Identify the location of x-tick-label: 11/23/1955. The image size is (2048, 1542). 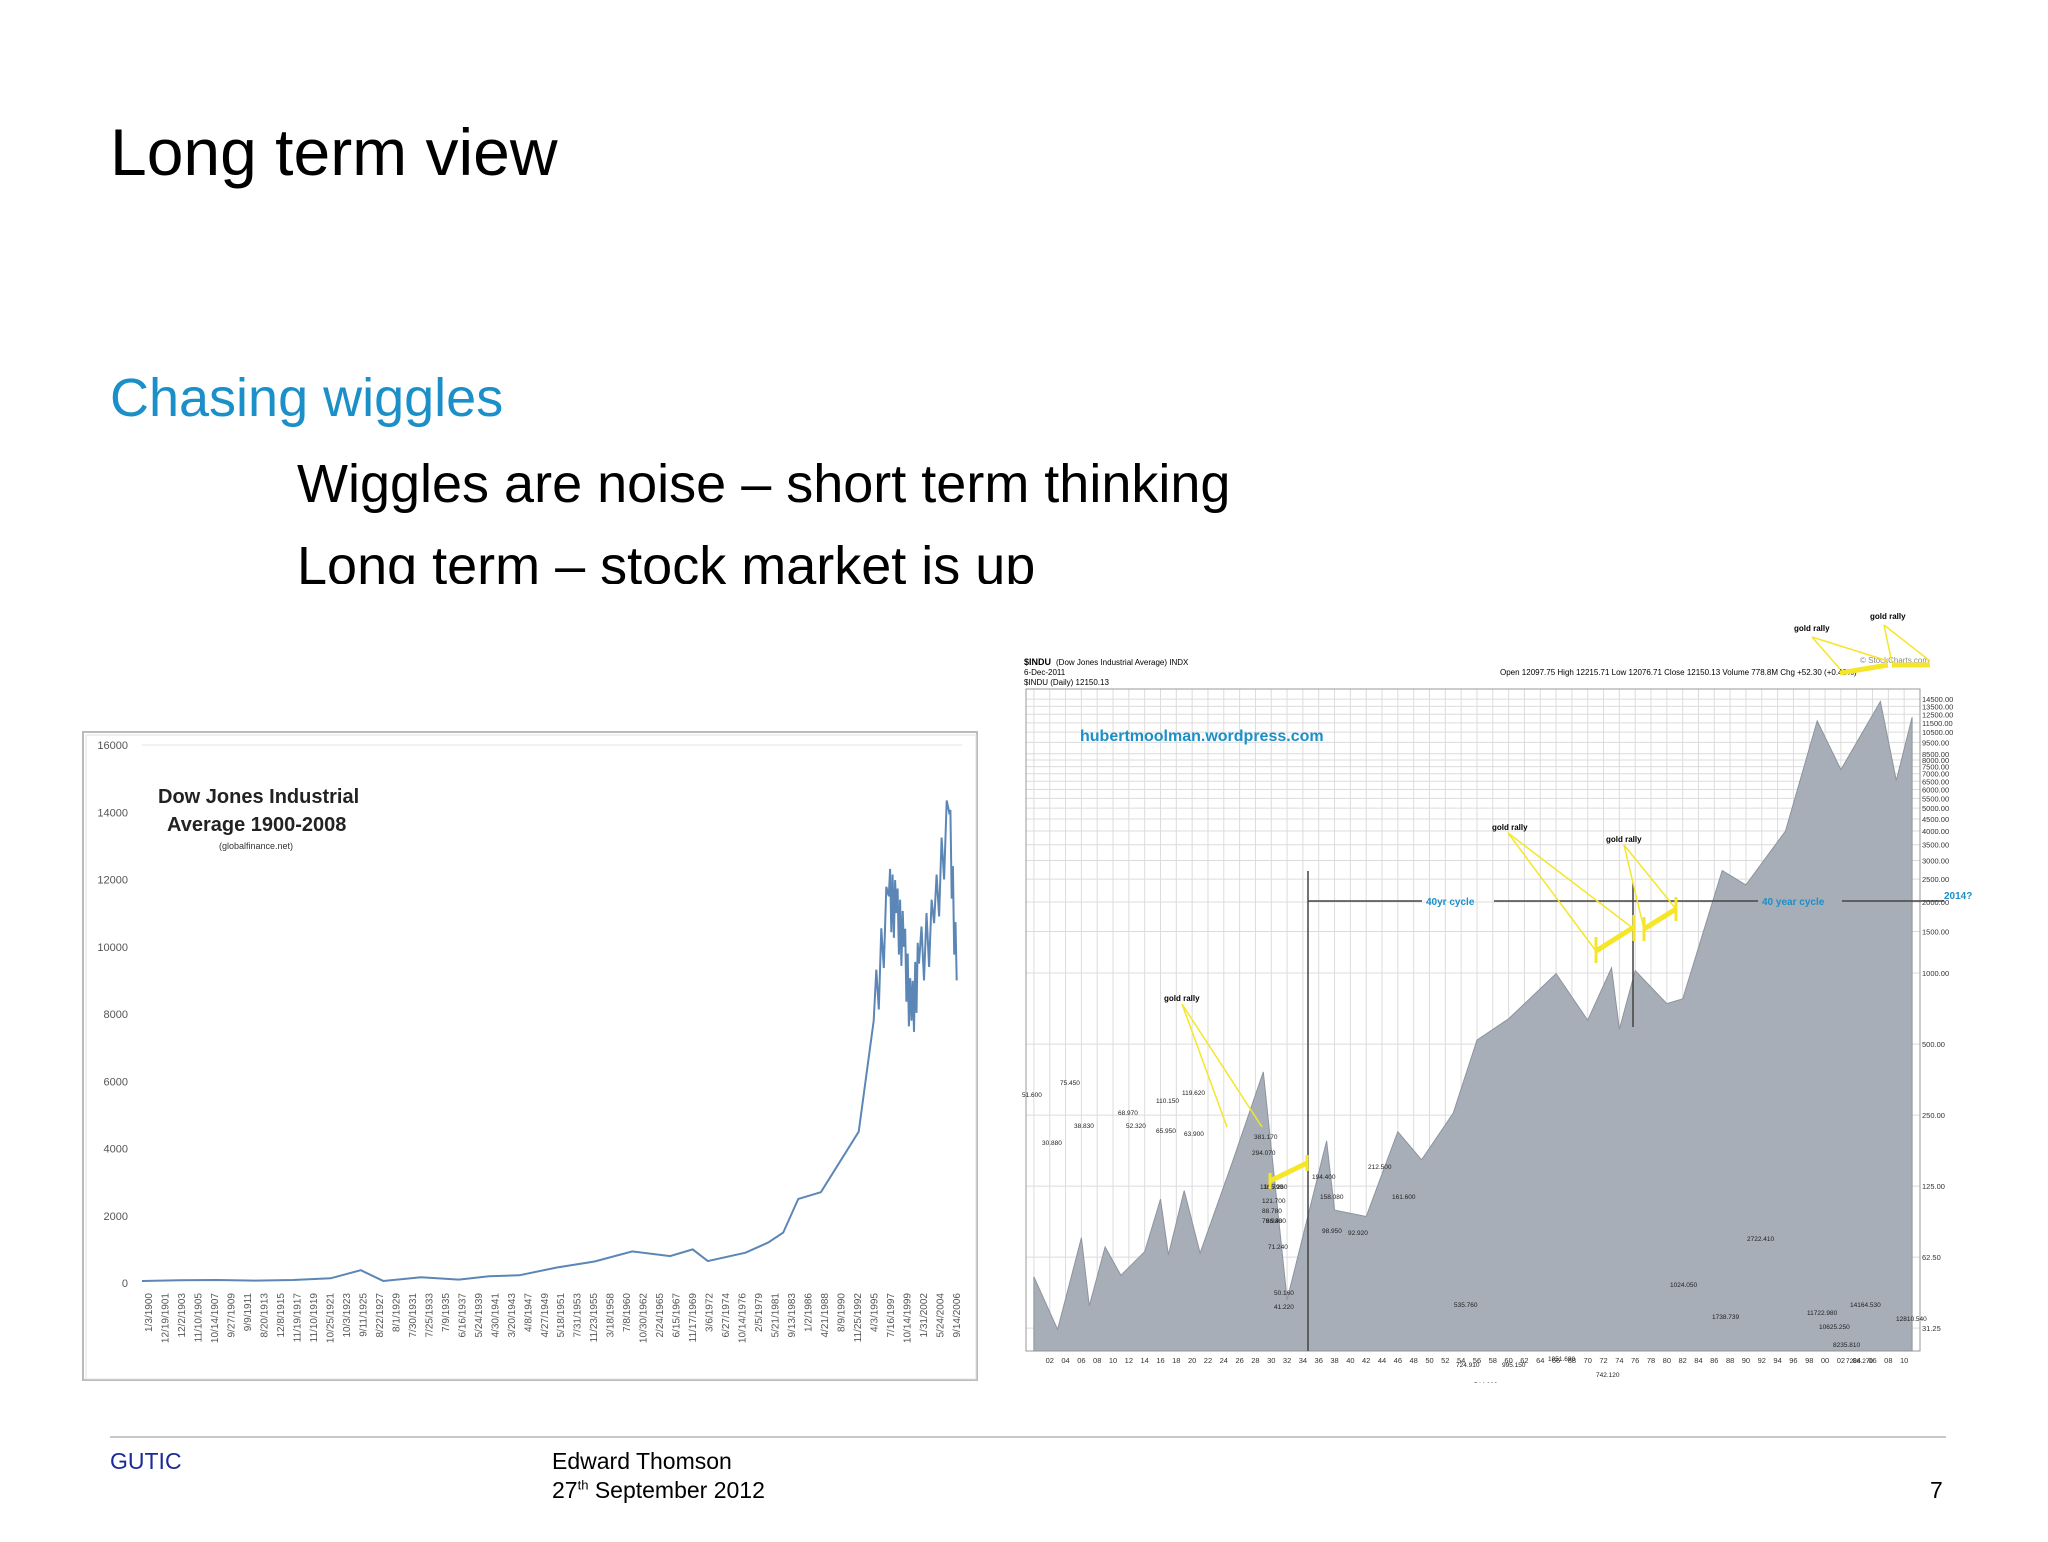
(594, 1318).